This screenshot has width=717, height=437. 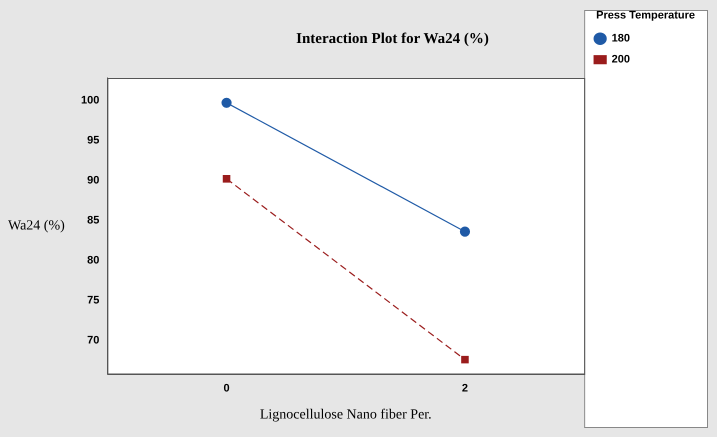 What do you see at coordinates (465, 388) in the screenshot?
I see `x-tick-label: 2` at bounding box center [465, 388].